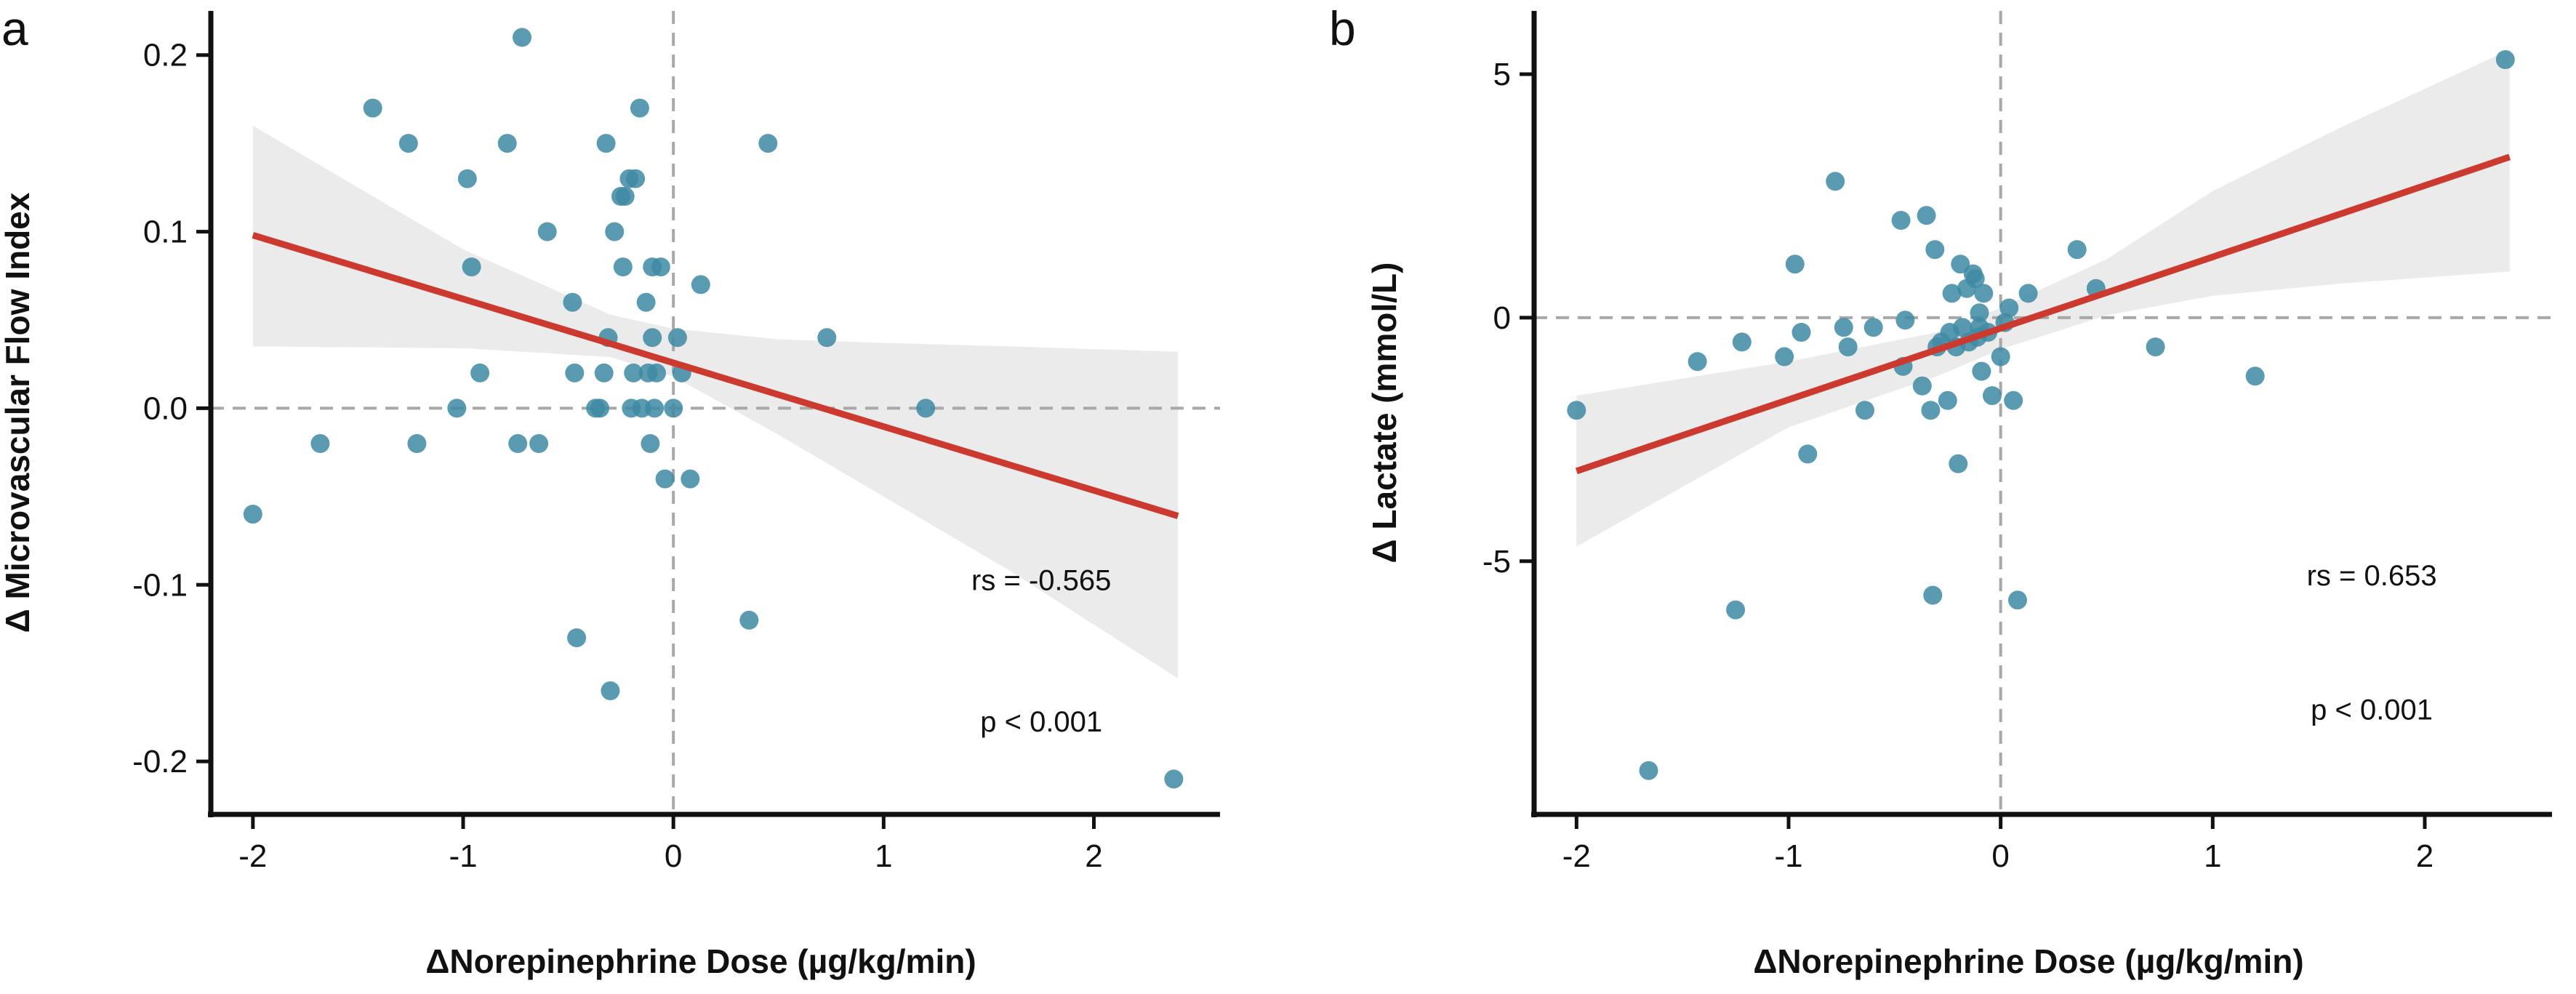  What do you see at coordinates (2000, 856) in the screenshot?
I see `x-tick-label: 0` at bounding box center [2000, 856].